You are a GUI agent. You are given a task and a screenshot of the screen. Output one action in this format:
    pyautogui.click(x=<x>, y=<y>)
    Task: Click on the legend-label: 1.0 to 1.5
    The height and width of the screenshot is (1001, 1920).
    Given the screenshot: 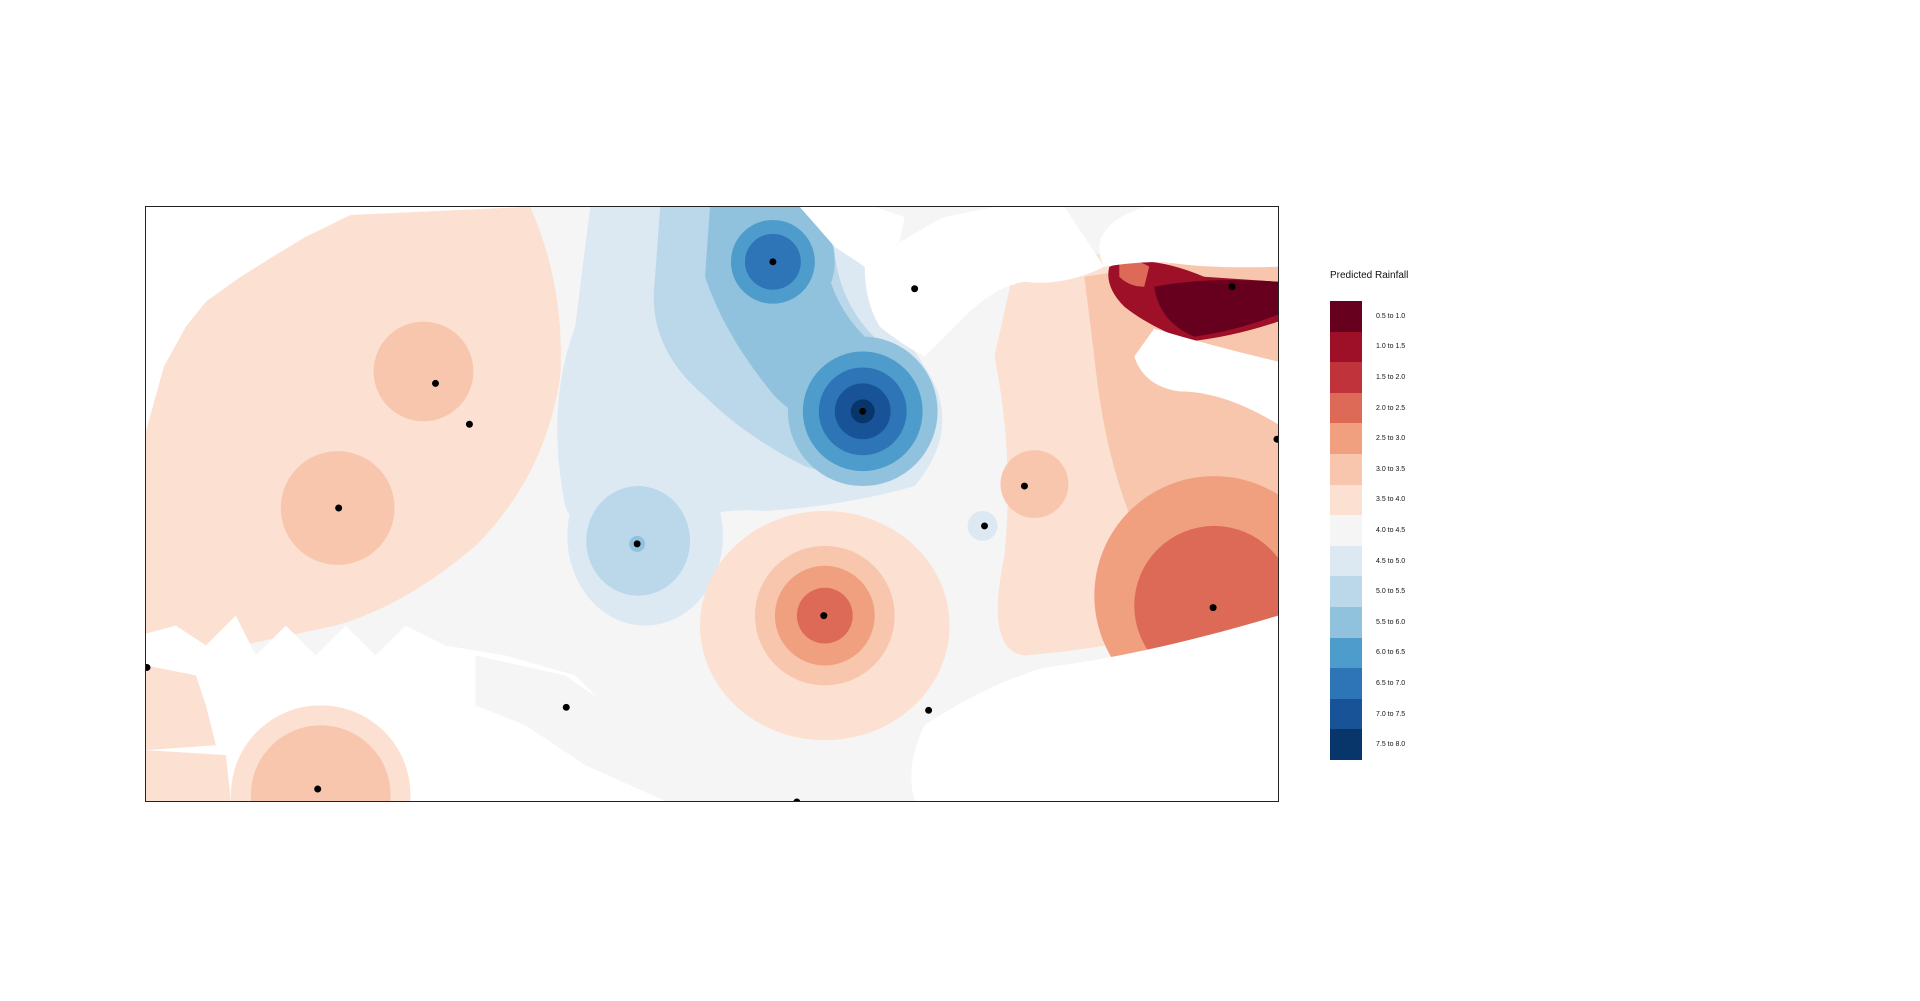 What is the action you would take?
    pyautogui.click(x=1391, y=347)
    